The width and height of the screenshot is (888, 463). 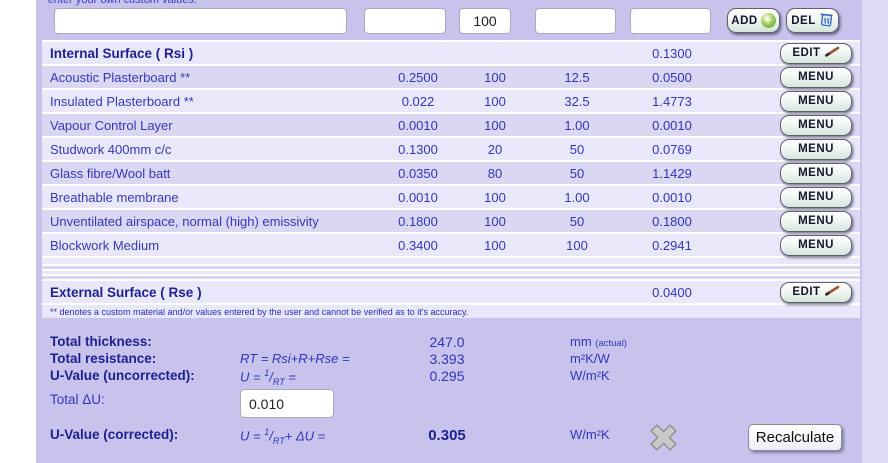 What do you see at coordinates (795, 437) in the screenshot?
I see `recalculate-button: Recalculate` at bounding box center [795, 437].